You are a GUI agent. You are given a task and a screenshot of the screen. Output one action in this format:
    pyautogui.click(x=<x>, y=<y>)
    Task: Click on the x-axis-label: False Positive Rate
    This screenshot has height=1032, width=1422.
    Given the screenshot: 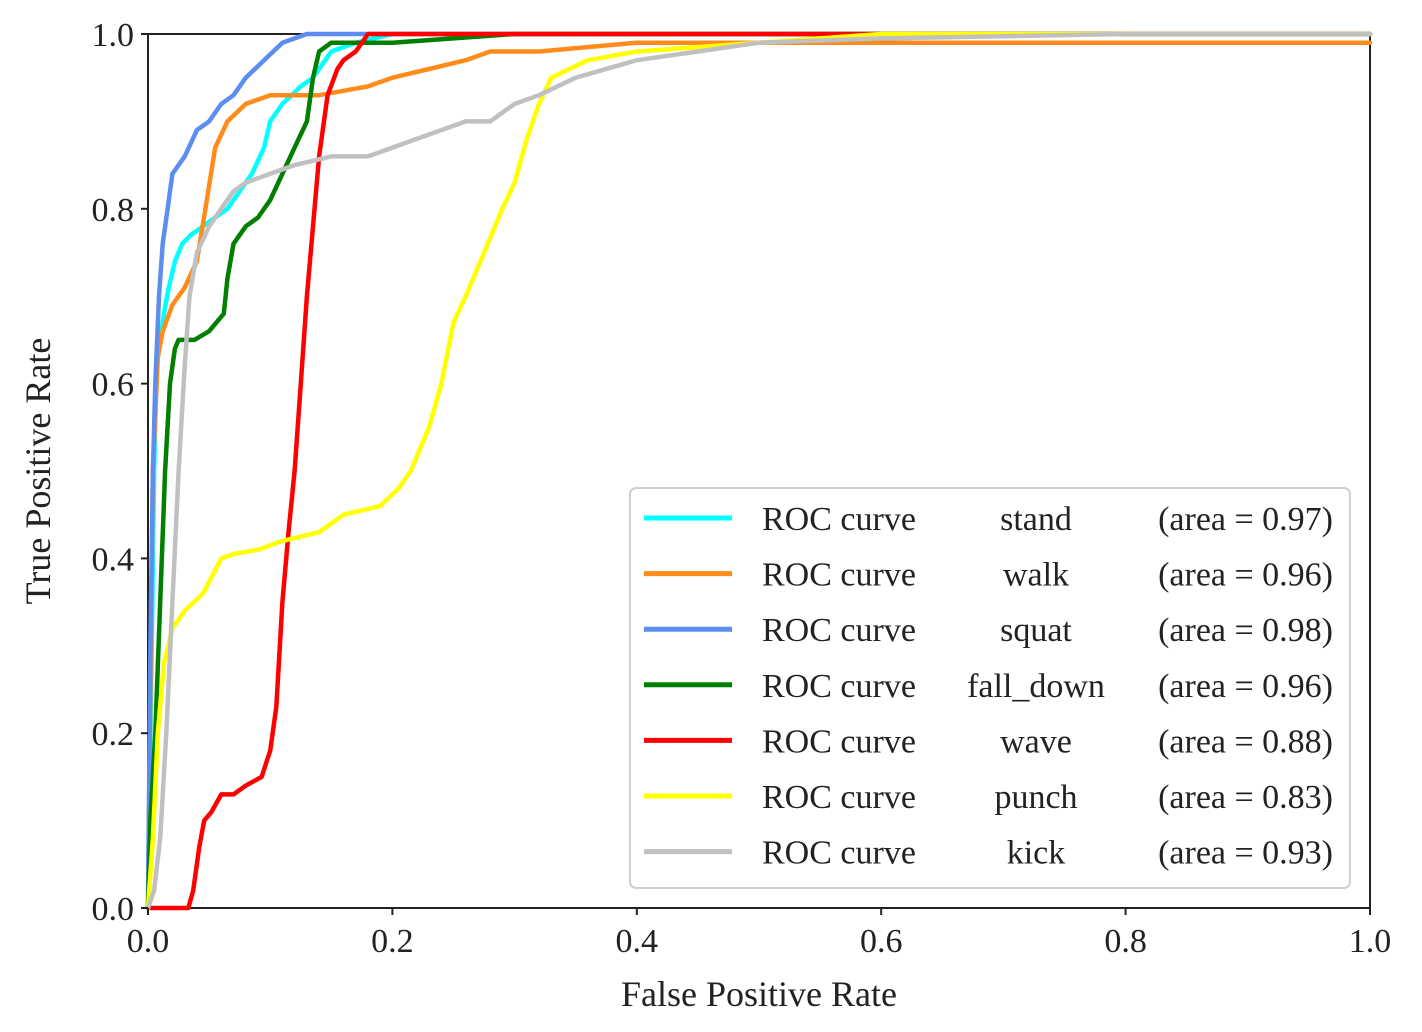 What is the action you would take?
    pyautogui.click(x=759, y=994)
    